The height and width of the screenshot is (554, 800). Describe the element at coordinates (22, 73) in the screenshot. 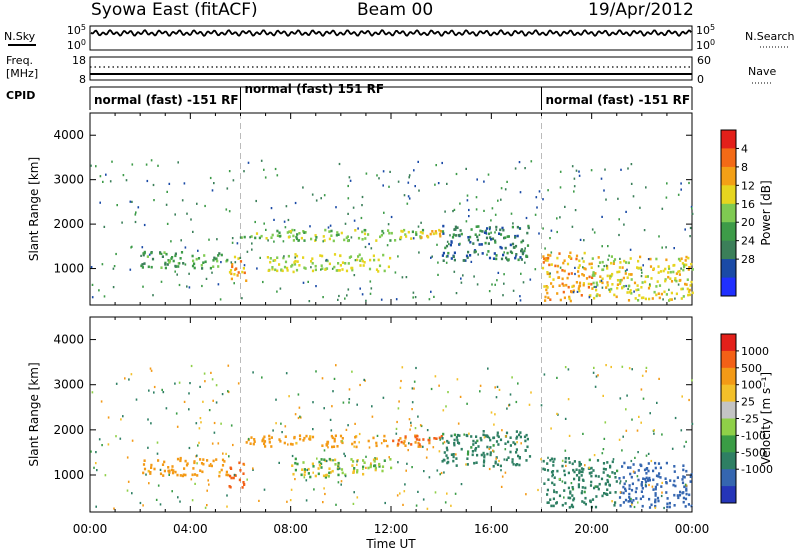

I see `freq-label-line2: [MHz]` at that location.